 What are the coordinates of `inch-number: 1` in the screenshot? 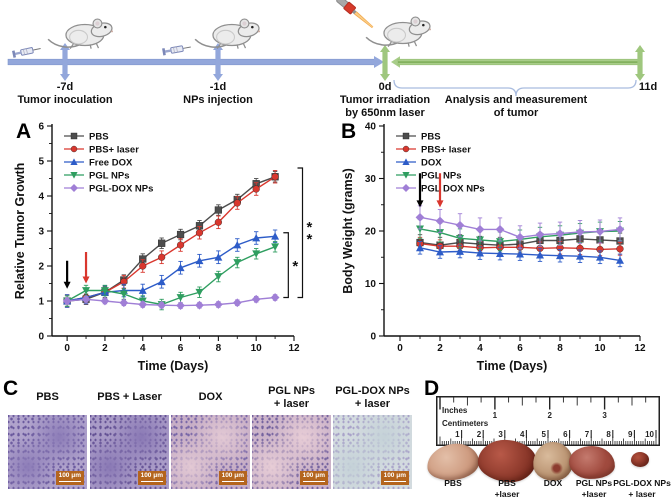 It's located at (495, 415).